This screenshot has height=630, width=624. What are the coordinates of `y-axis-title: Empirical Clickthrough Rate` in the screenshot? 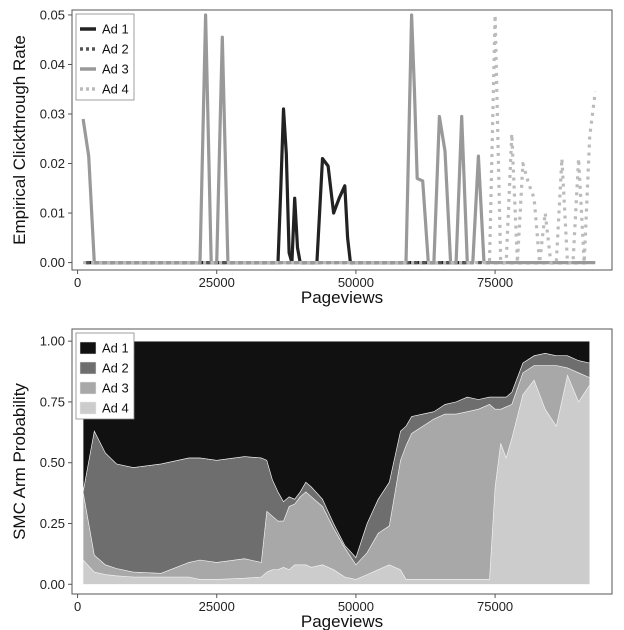 It's located at (19, 140).